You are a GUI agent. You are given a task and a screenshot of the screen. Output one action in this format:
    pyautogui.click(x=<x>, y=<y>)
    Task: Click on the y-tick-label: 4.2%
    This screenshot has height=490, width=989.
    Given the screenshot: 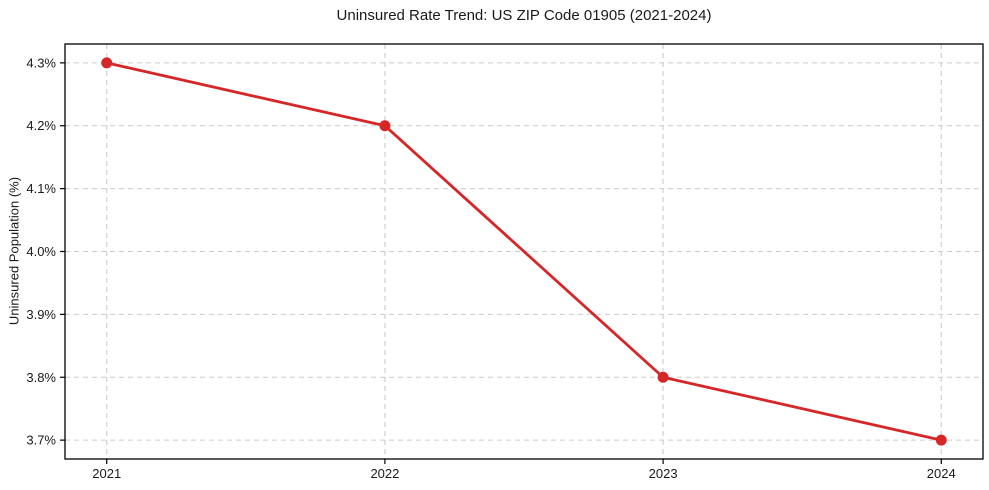 What is the action you would take?
    pyautogui.click(x=41, y=125)
    